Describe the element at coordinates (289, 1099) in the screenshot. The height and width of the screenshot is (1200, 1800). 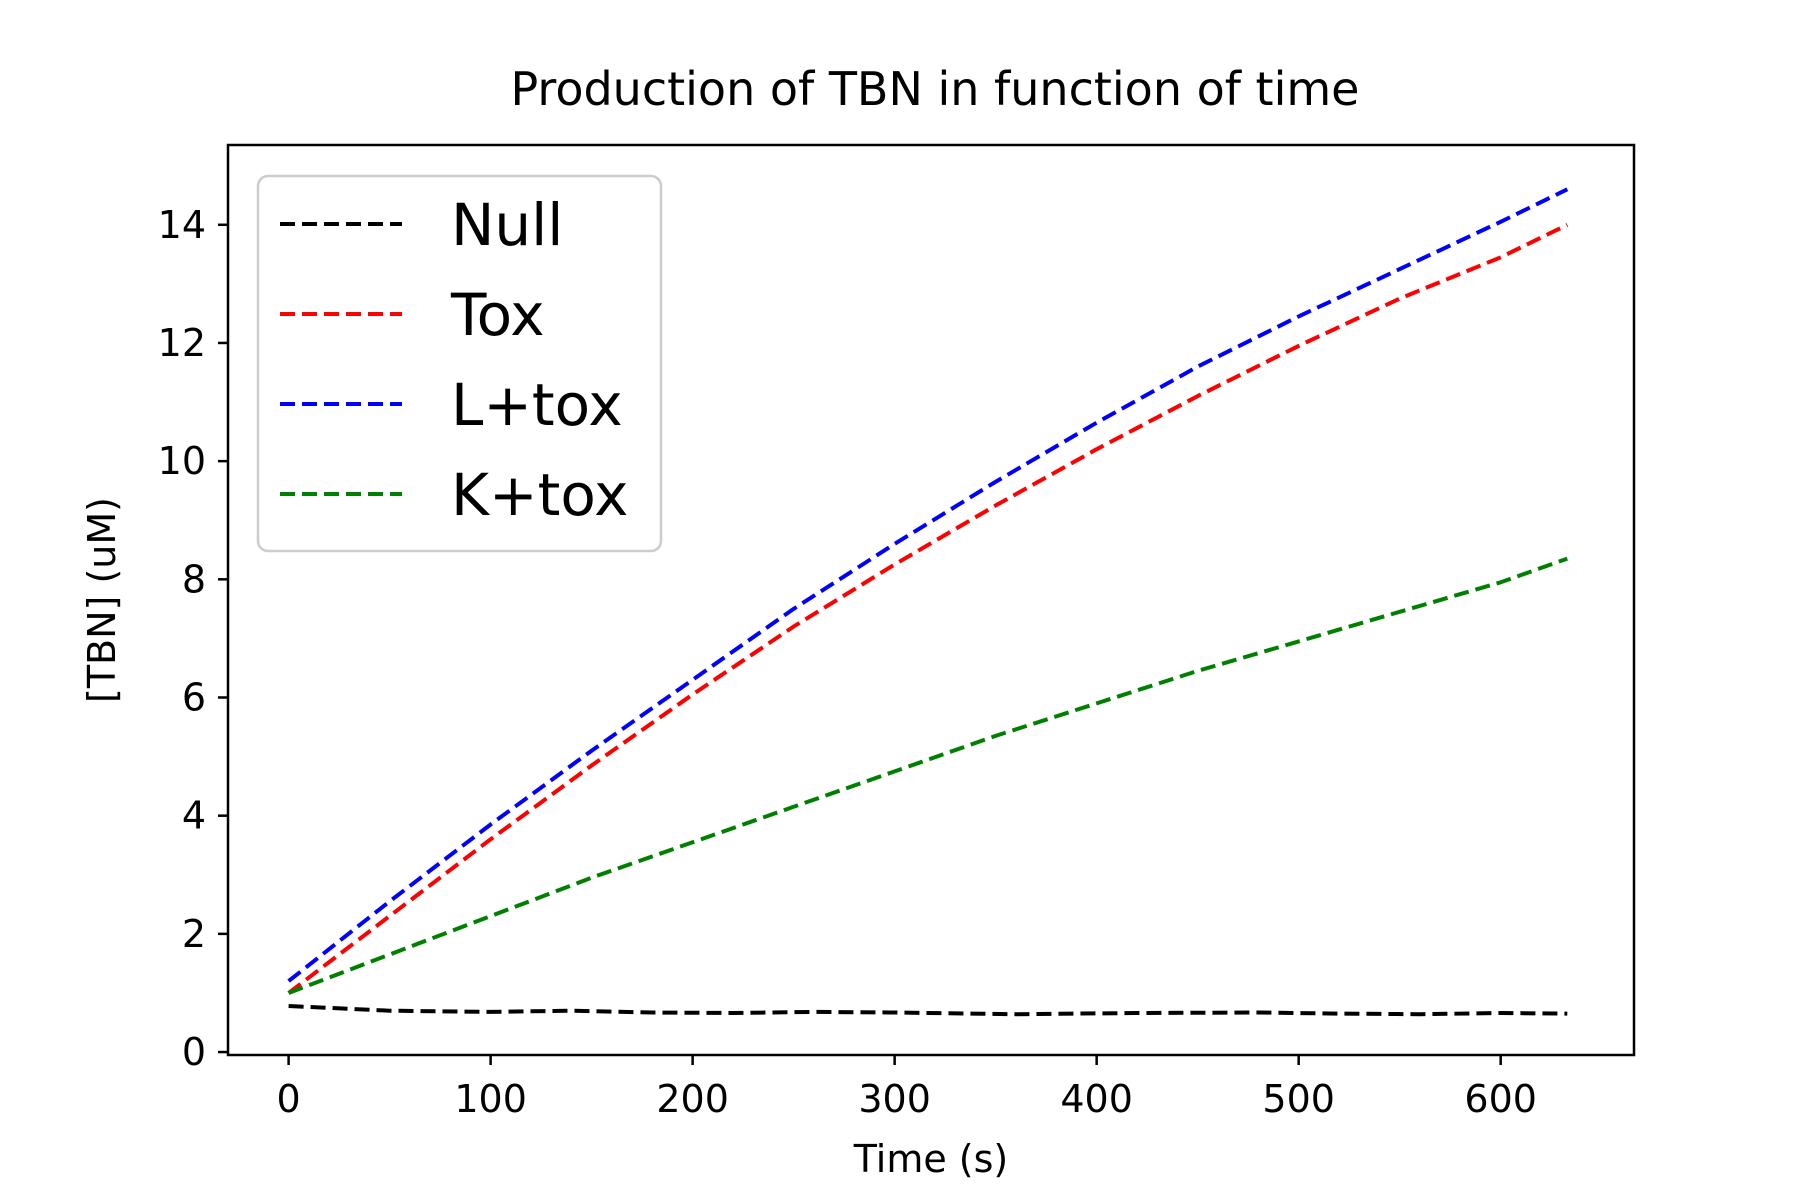
I see `x-tick-label: 0` at that location.